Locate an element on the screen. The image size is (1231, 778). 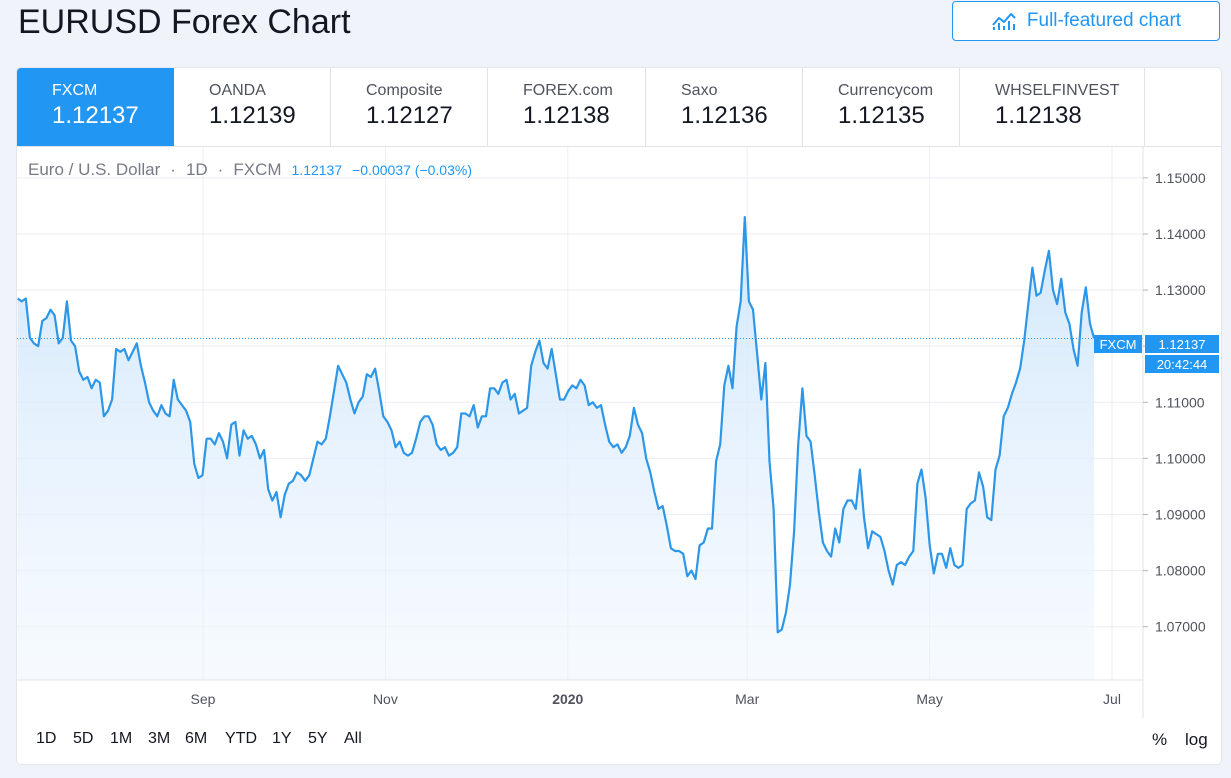
legend-change: −0.00037 (−0.03%) is located at coordinates (412, 170).